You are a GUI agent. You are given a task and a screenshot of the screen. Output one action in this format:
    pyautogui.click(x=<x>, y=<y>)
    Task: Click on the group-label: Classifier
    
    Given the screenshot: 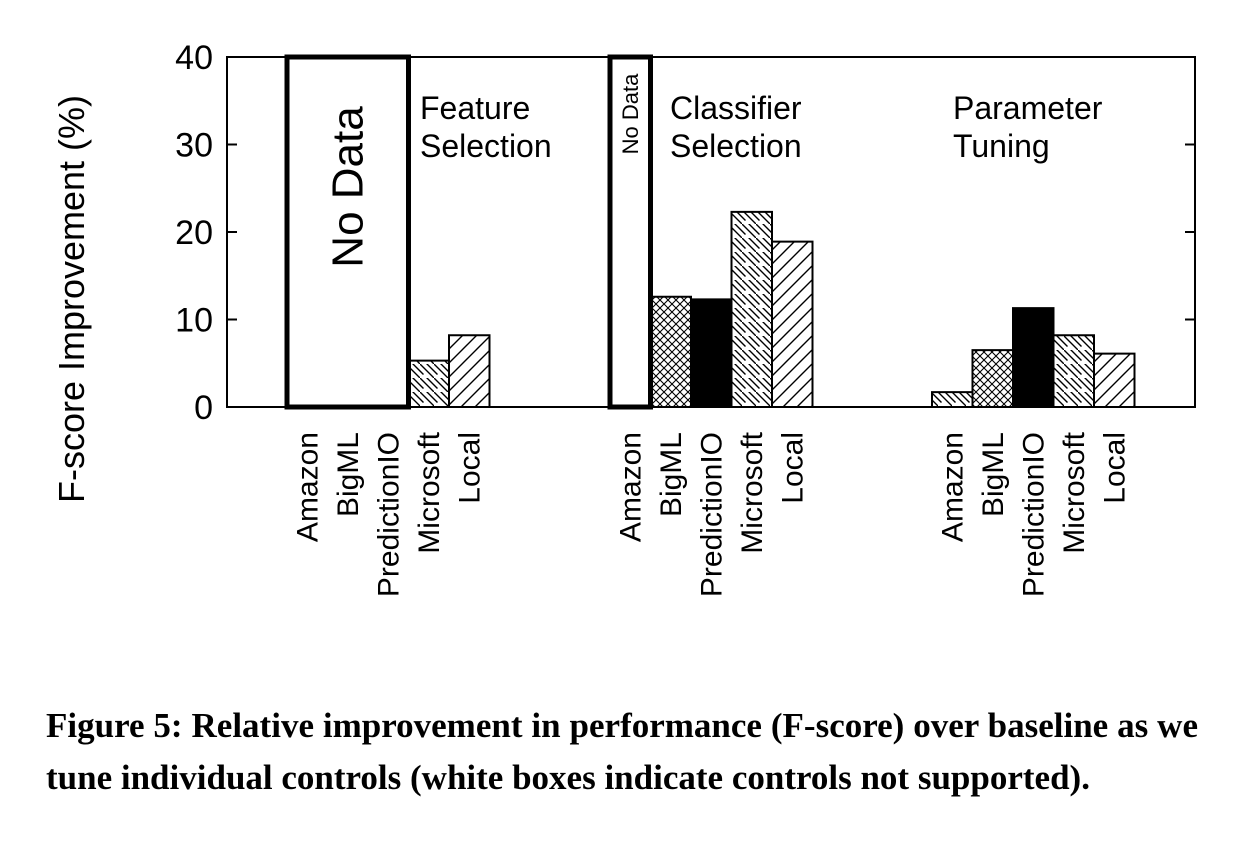 What is the action you would take?
    pyautogui.click(x=736, y=108)
    